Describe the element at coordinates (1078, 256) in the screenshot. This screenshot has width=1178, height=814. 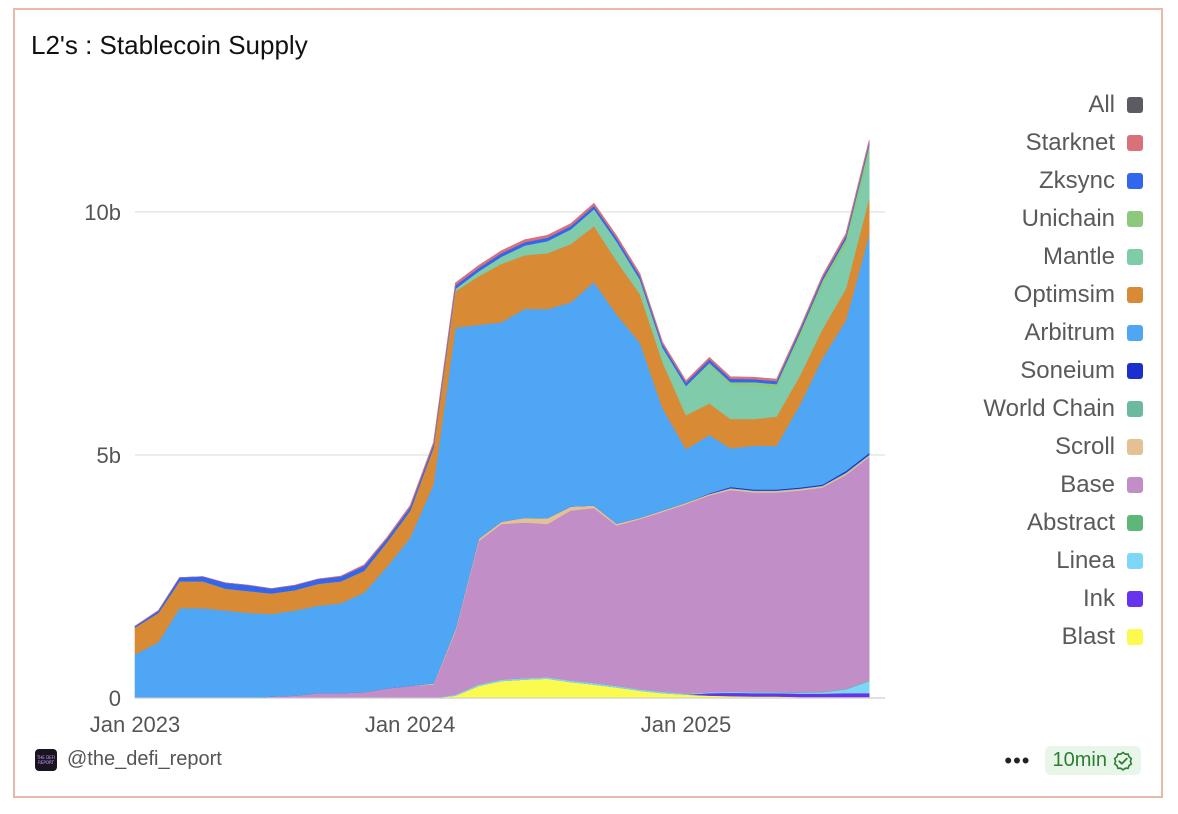
I see `legend-label: Mantle` at that location.